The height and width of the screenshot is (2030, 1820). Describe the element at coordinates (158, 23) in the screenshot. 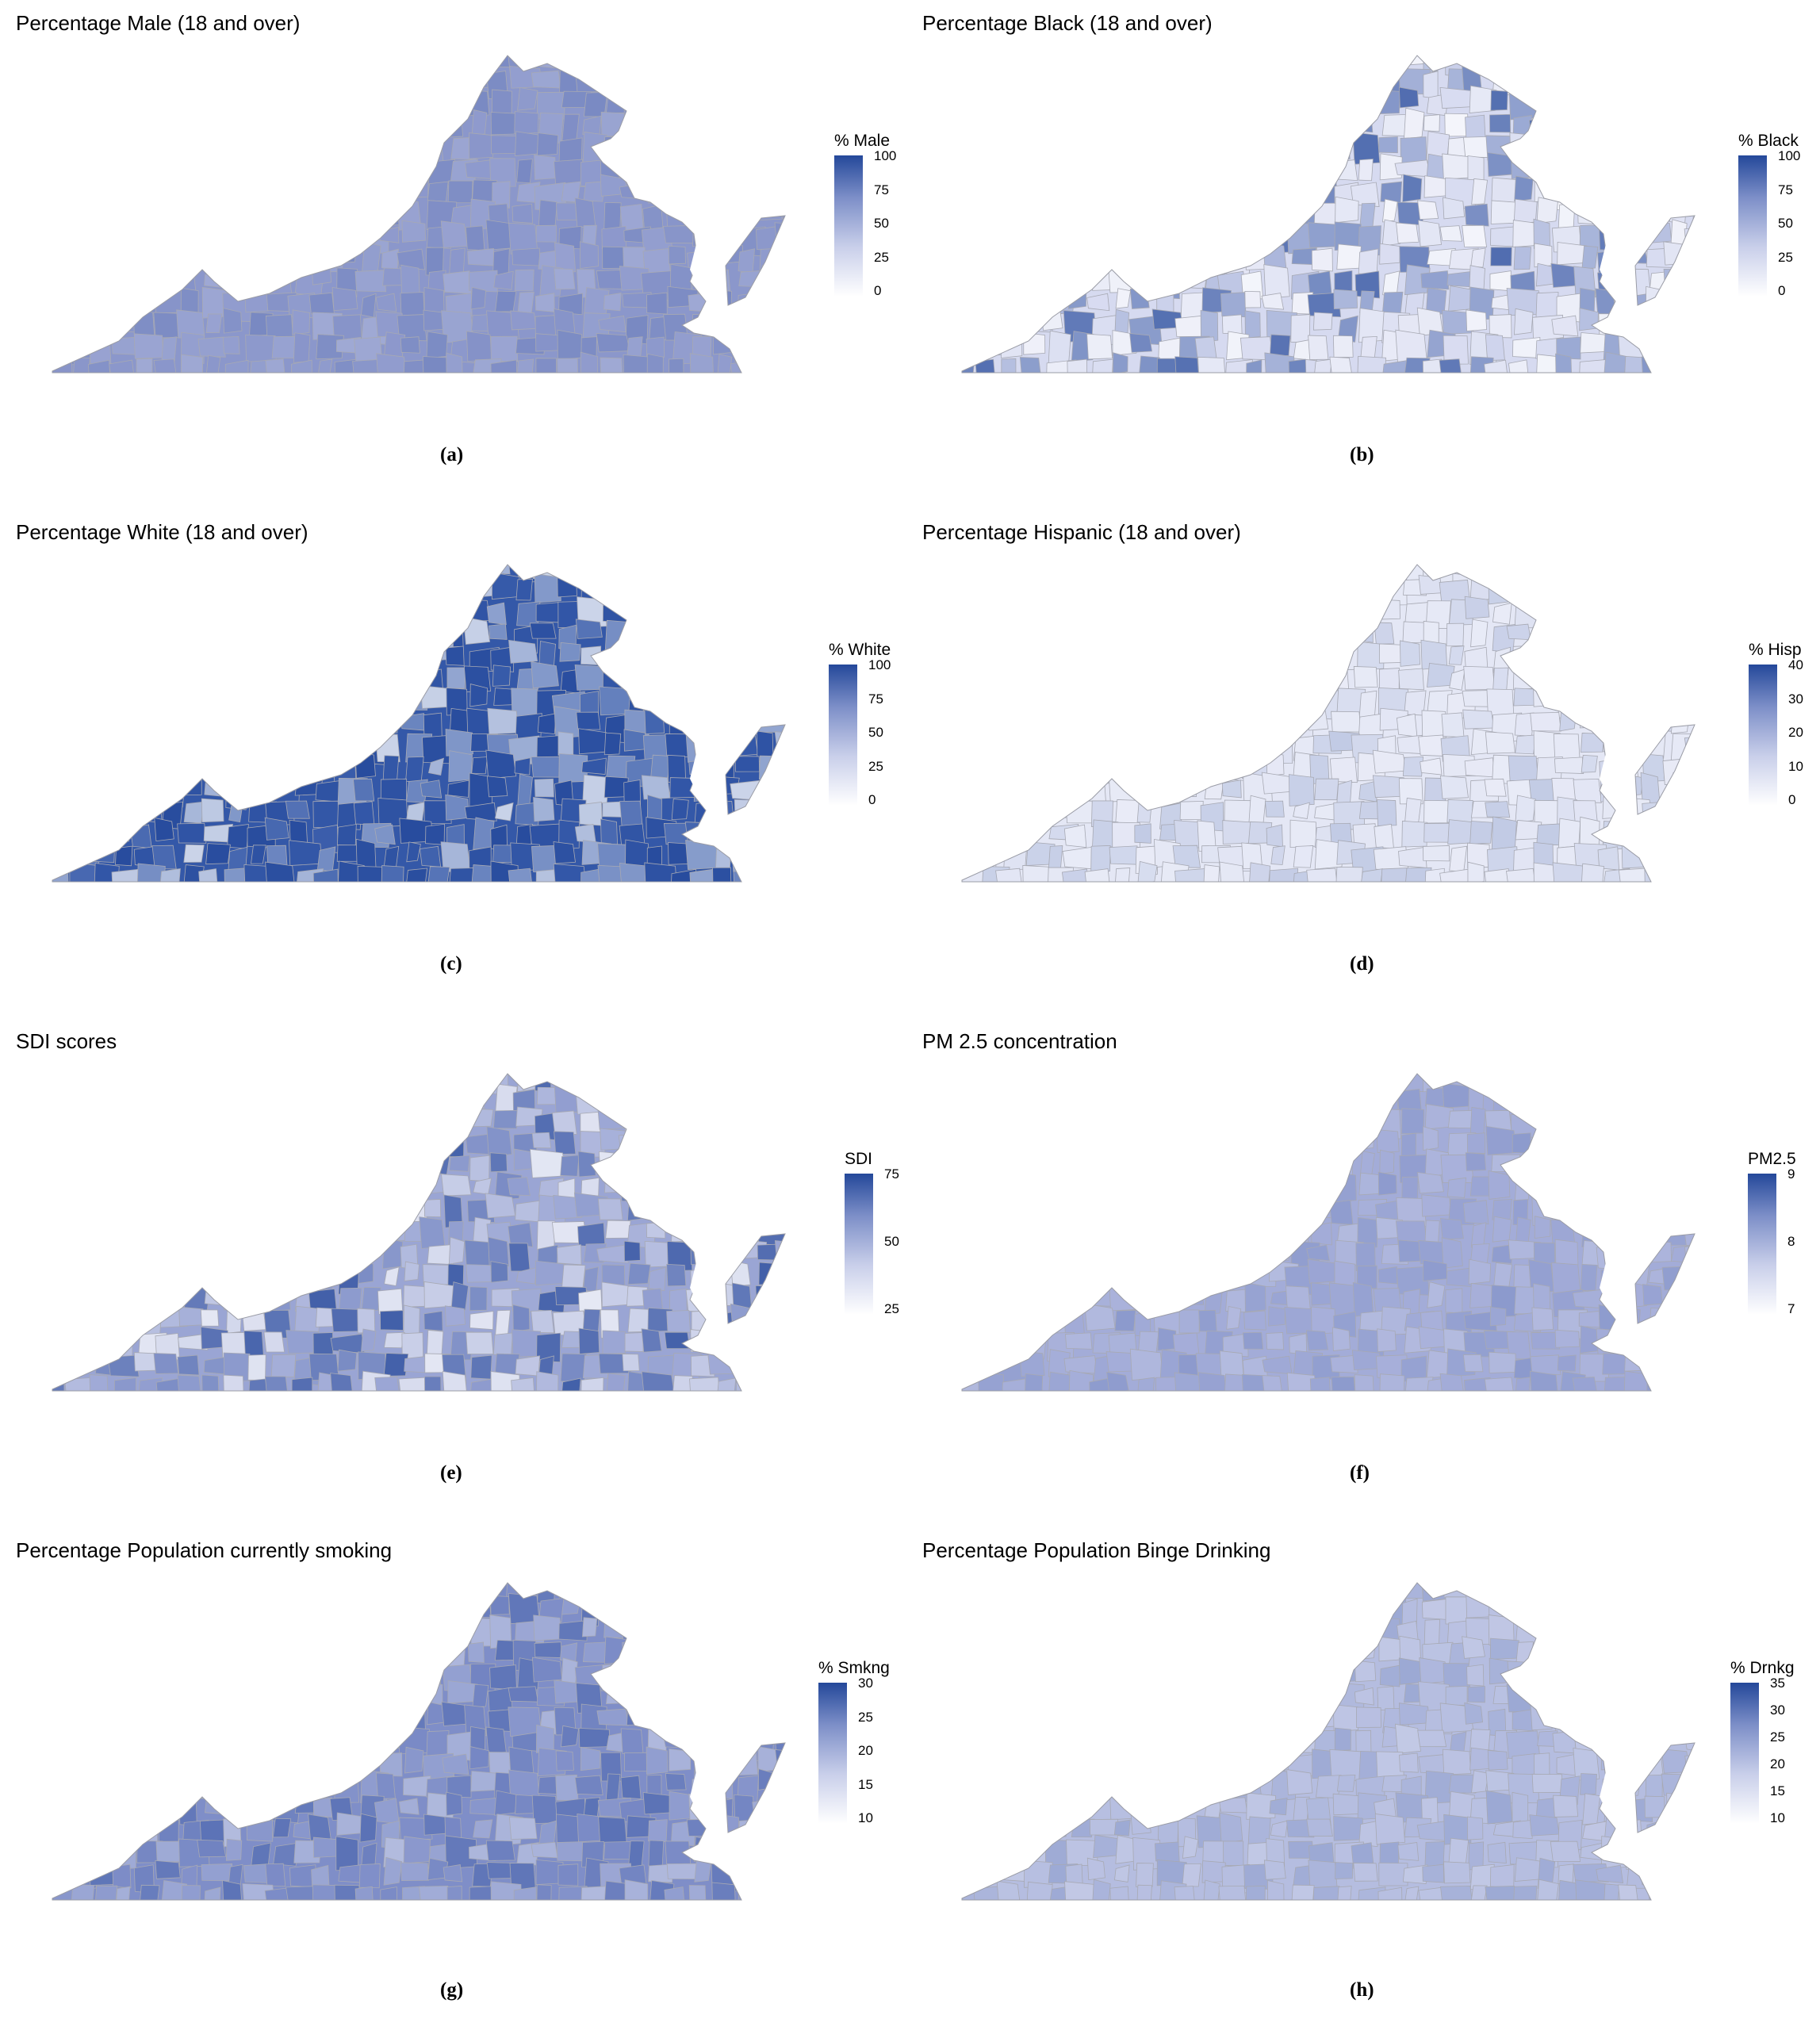

I see `panel-title: Percentage Male (18 and over)` at that location.